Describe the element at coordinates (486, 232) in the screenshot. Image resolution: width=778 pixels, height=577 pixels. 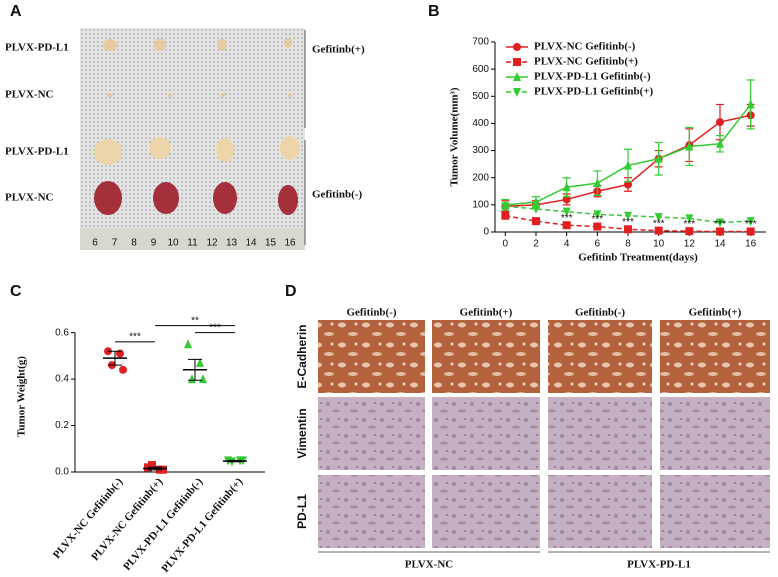
I see `y-tick-label: 0` at that location.